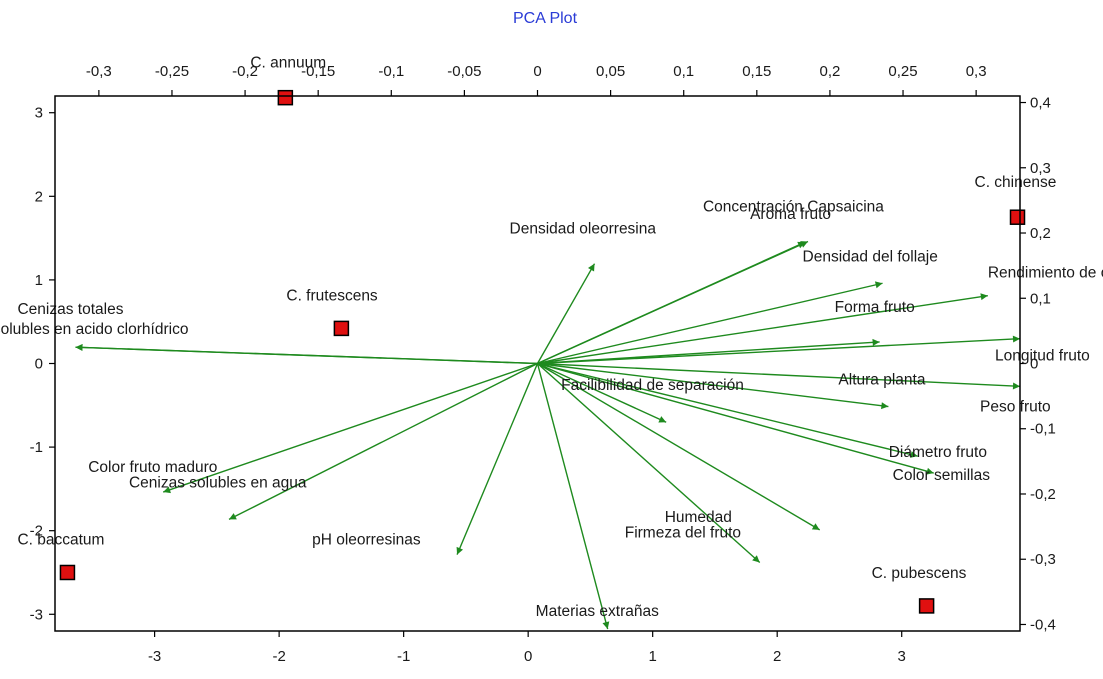  Describe the element at coordinates (829, 71) in the screenshot. I see `top-tick-label: 0,2` at that location.